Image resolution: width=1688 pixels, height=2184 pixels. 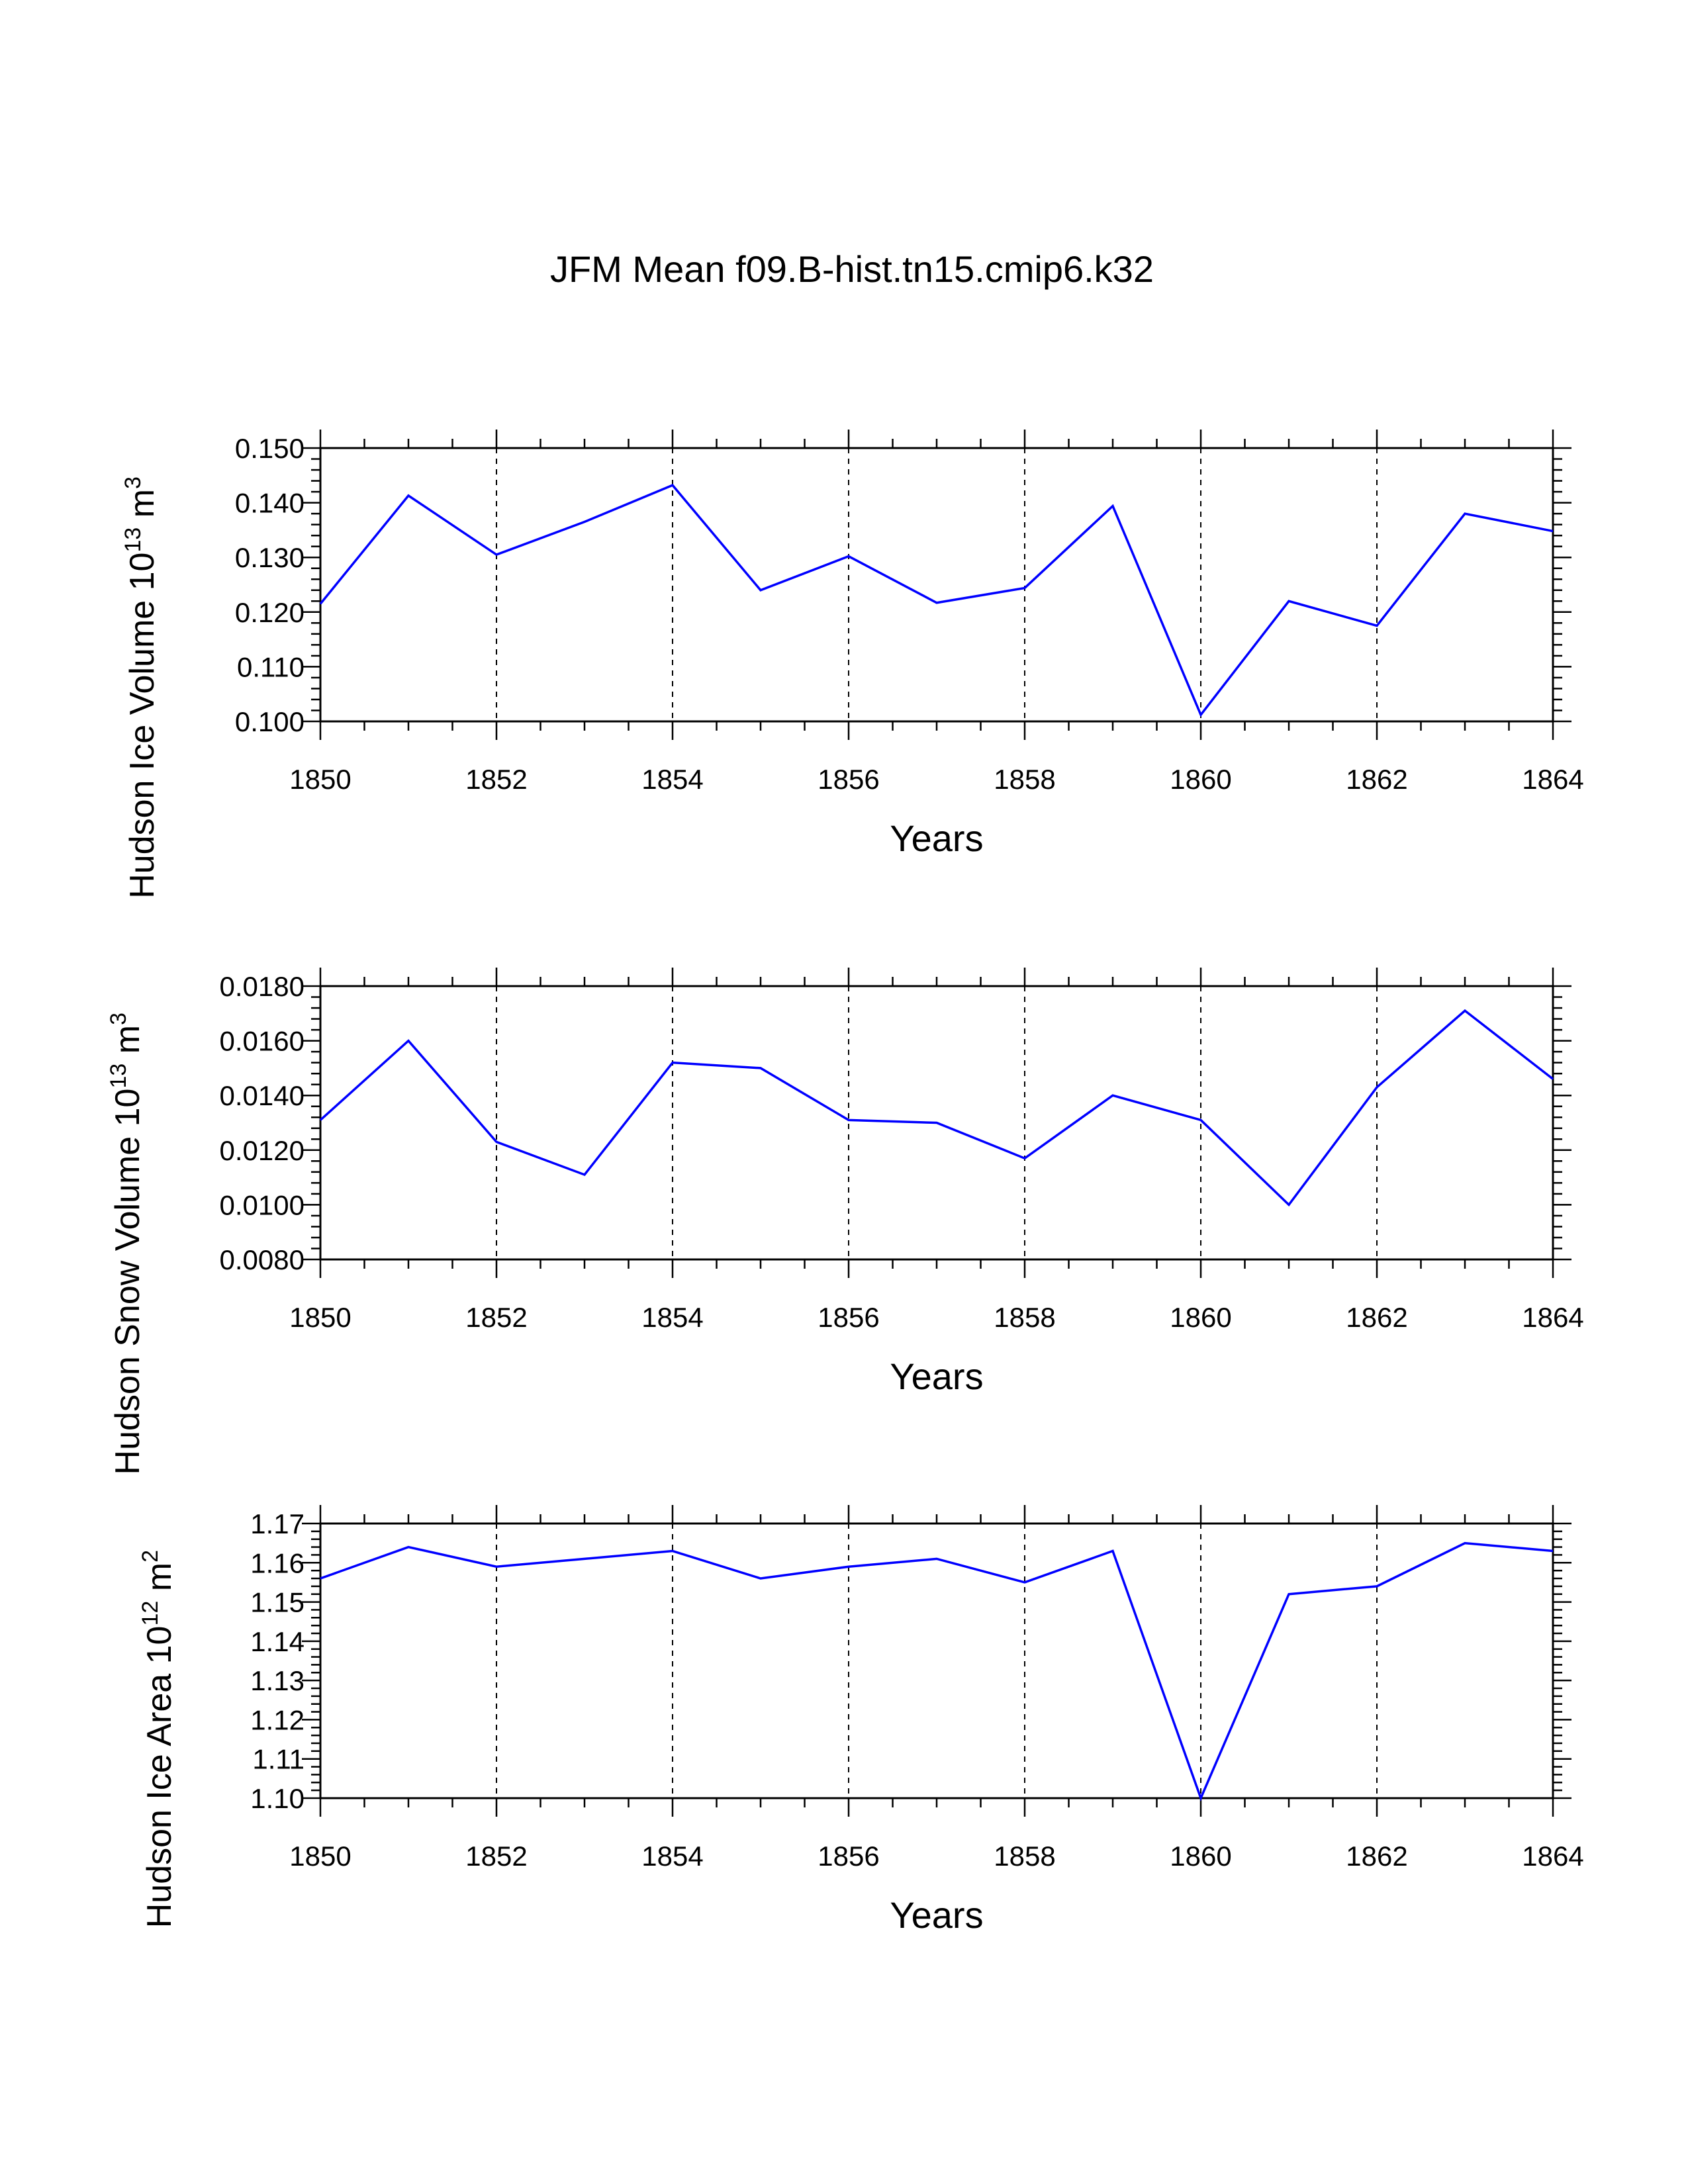 What do you see at coordinates (262, 1150) in the screenshot?
I see `y-tick-label: 0.0120` at bounding box center [262, 1150].